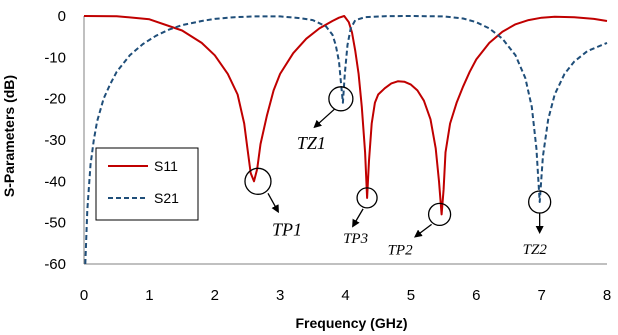  Describe the element at coordinates (55, 181) in the screenshot. I see `y-tick-label: -40` at that location.